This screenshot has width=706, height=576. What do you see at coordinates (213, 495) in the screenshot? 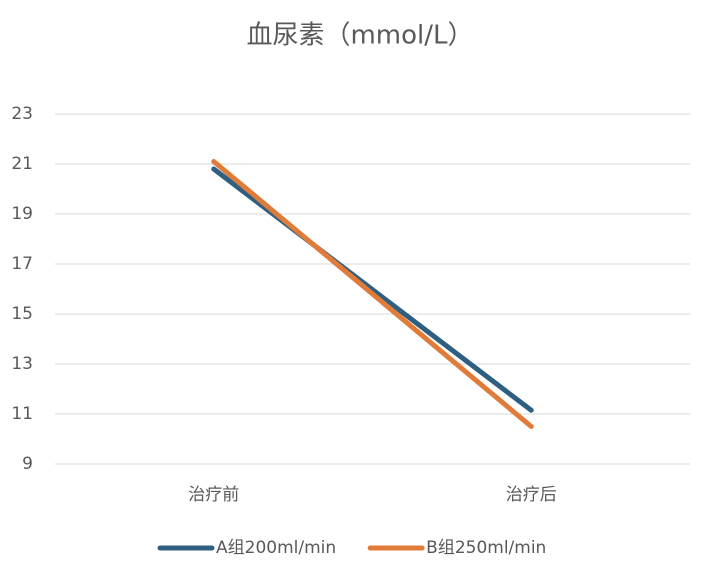
I see `x-tick-label: 治疗前` at bounding box center [213, 495].